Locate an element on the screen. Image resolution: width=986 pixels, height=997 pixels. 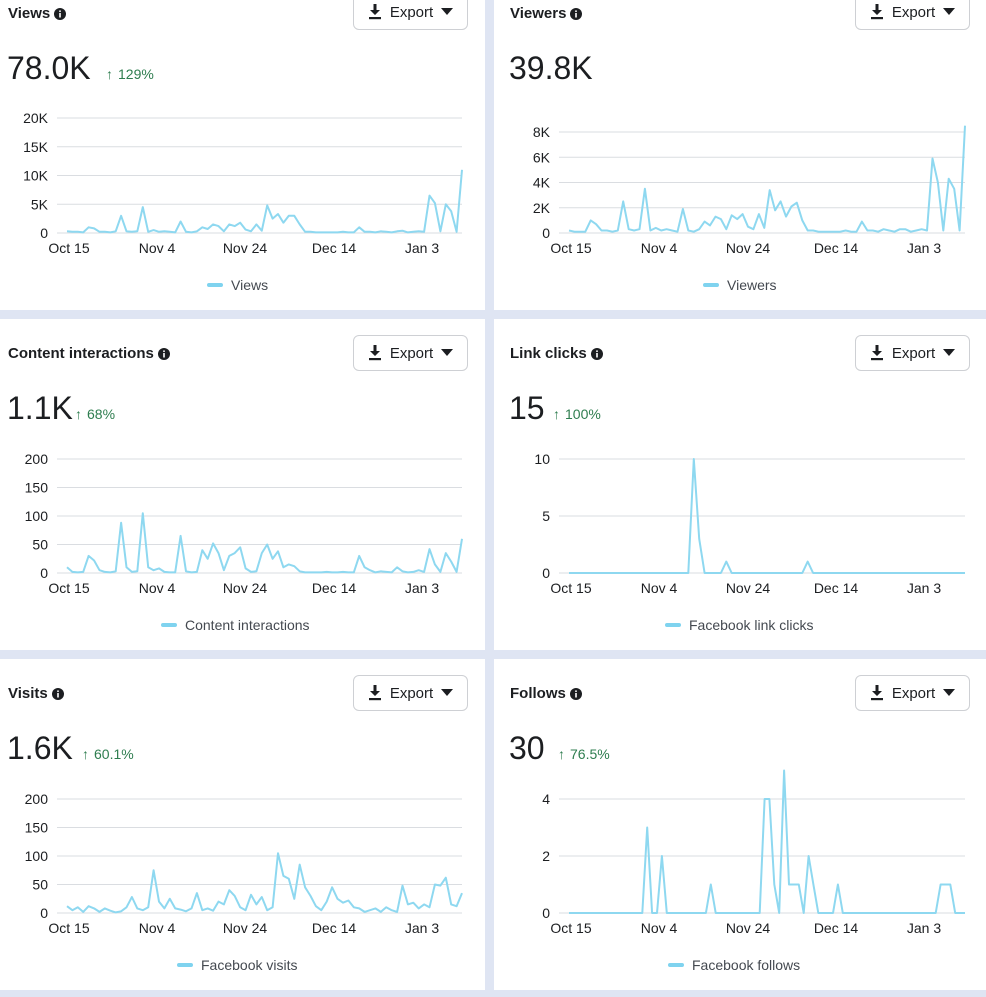
chart-legend: Content interactions is located at coordinates (235, 625).